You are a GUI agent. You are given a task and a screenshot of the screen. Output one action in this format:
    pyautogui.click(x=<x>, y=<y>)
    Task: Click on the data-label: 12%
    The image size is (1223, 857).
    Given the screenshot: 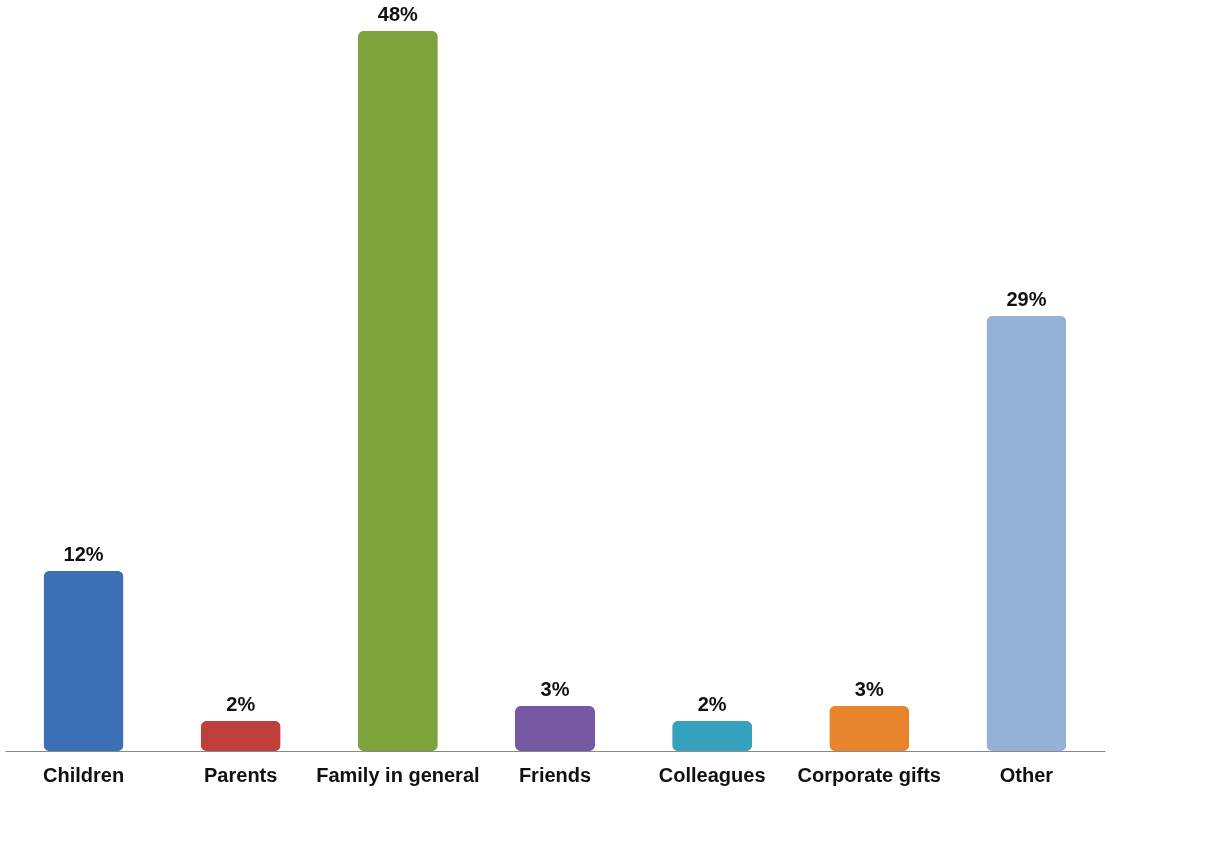 What is the action you would take?
    pyautogui.click(x=83, y=554)
    